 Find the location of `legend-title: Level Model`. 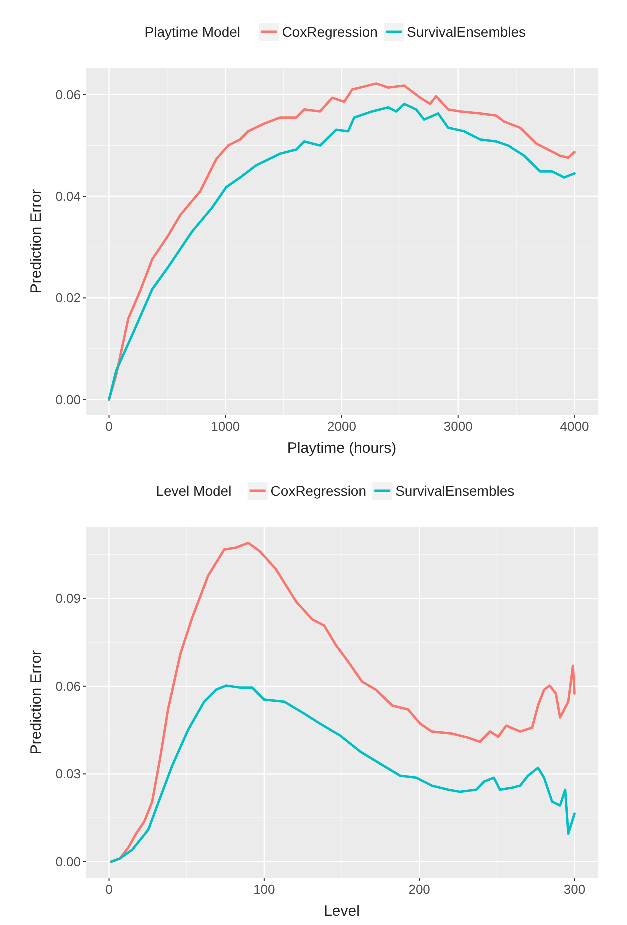

legend-title: Level Model is located at coordinates (194, 491).